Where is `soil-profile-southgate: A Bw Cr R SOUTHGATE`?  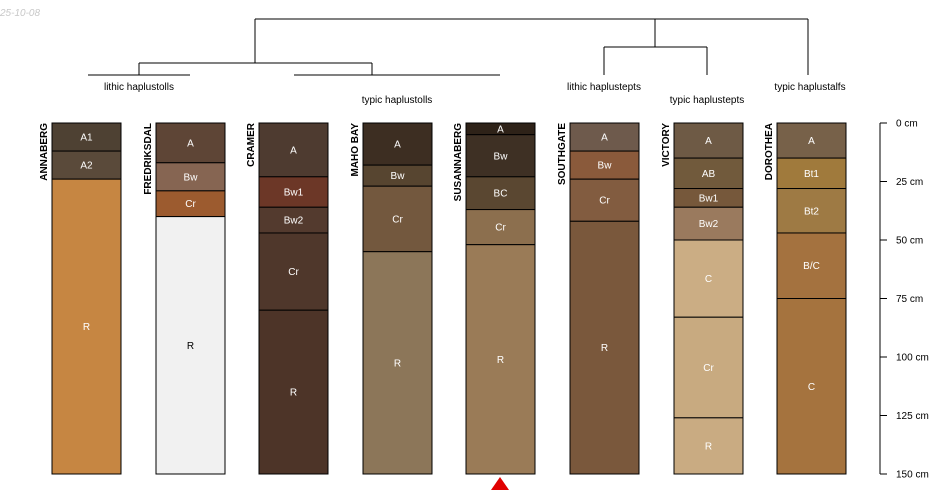 soil-profile-southgate: A Bw Cr R SOUTHGATE is located at coordinates (598, 298).